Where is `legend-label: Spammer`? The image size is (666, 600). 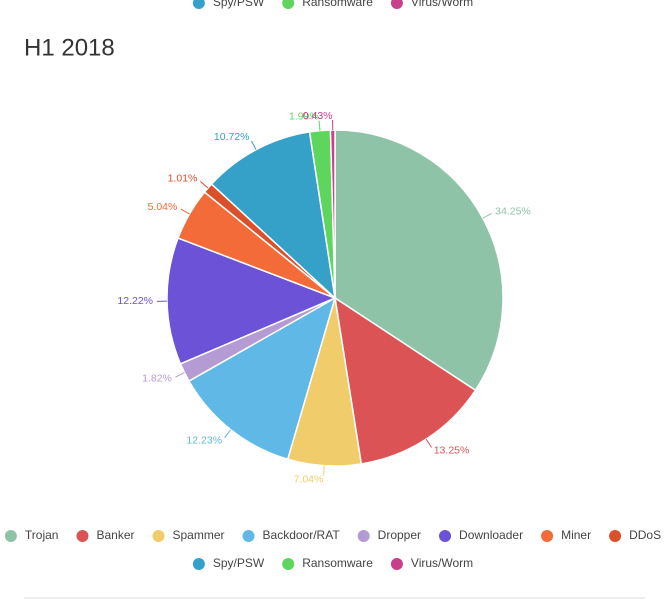 legend-label: Spammer is located at coordinates (199, 535).